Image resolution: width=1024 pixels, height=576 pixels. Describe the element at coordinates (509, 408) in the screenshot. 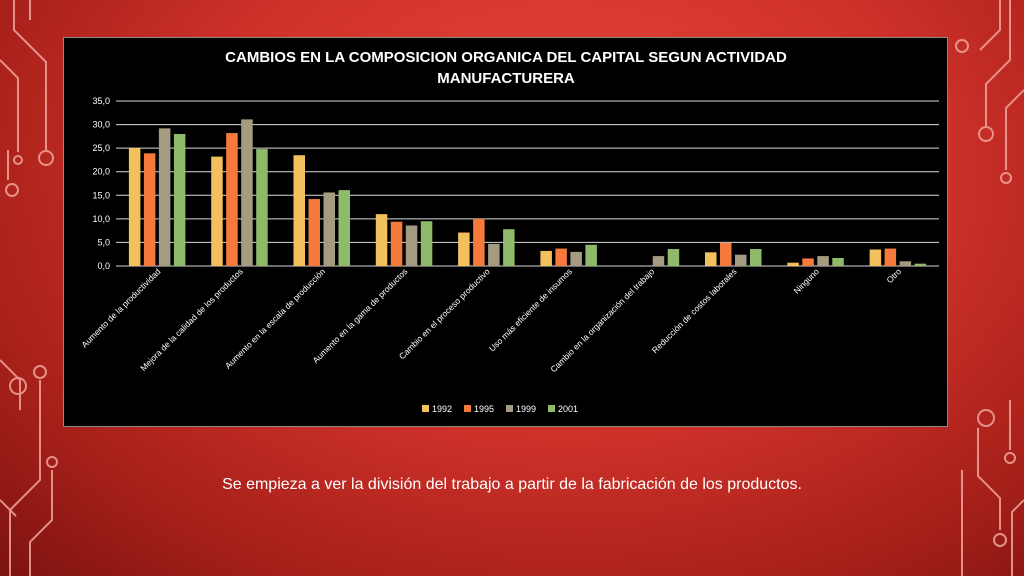

I see `legend-swatch-1999` at that location.